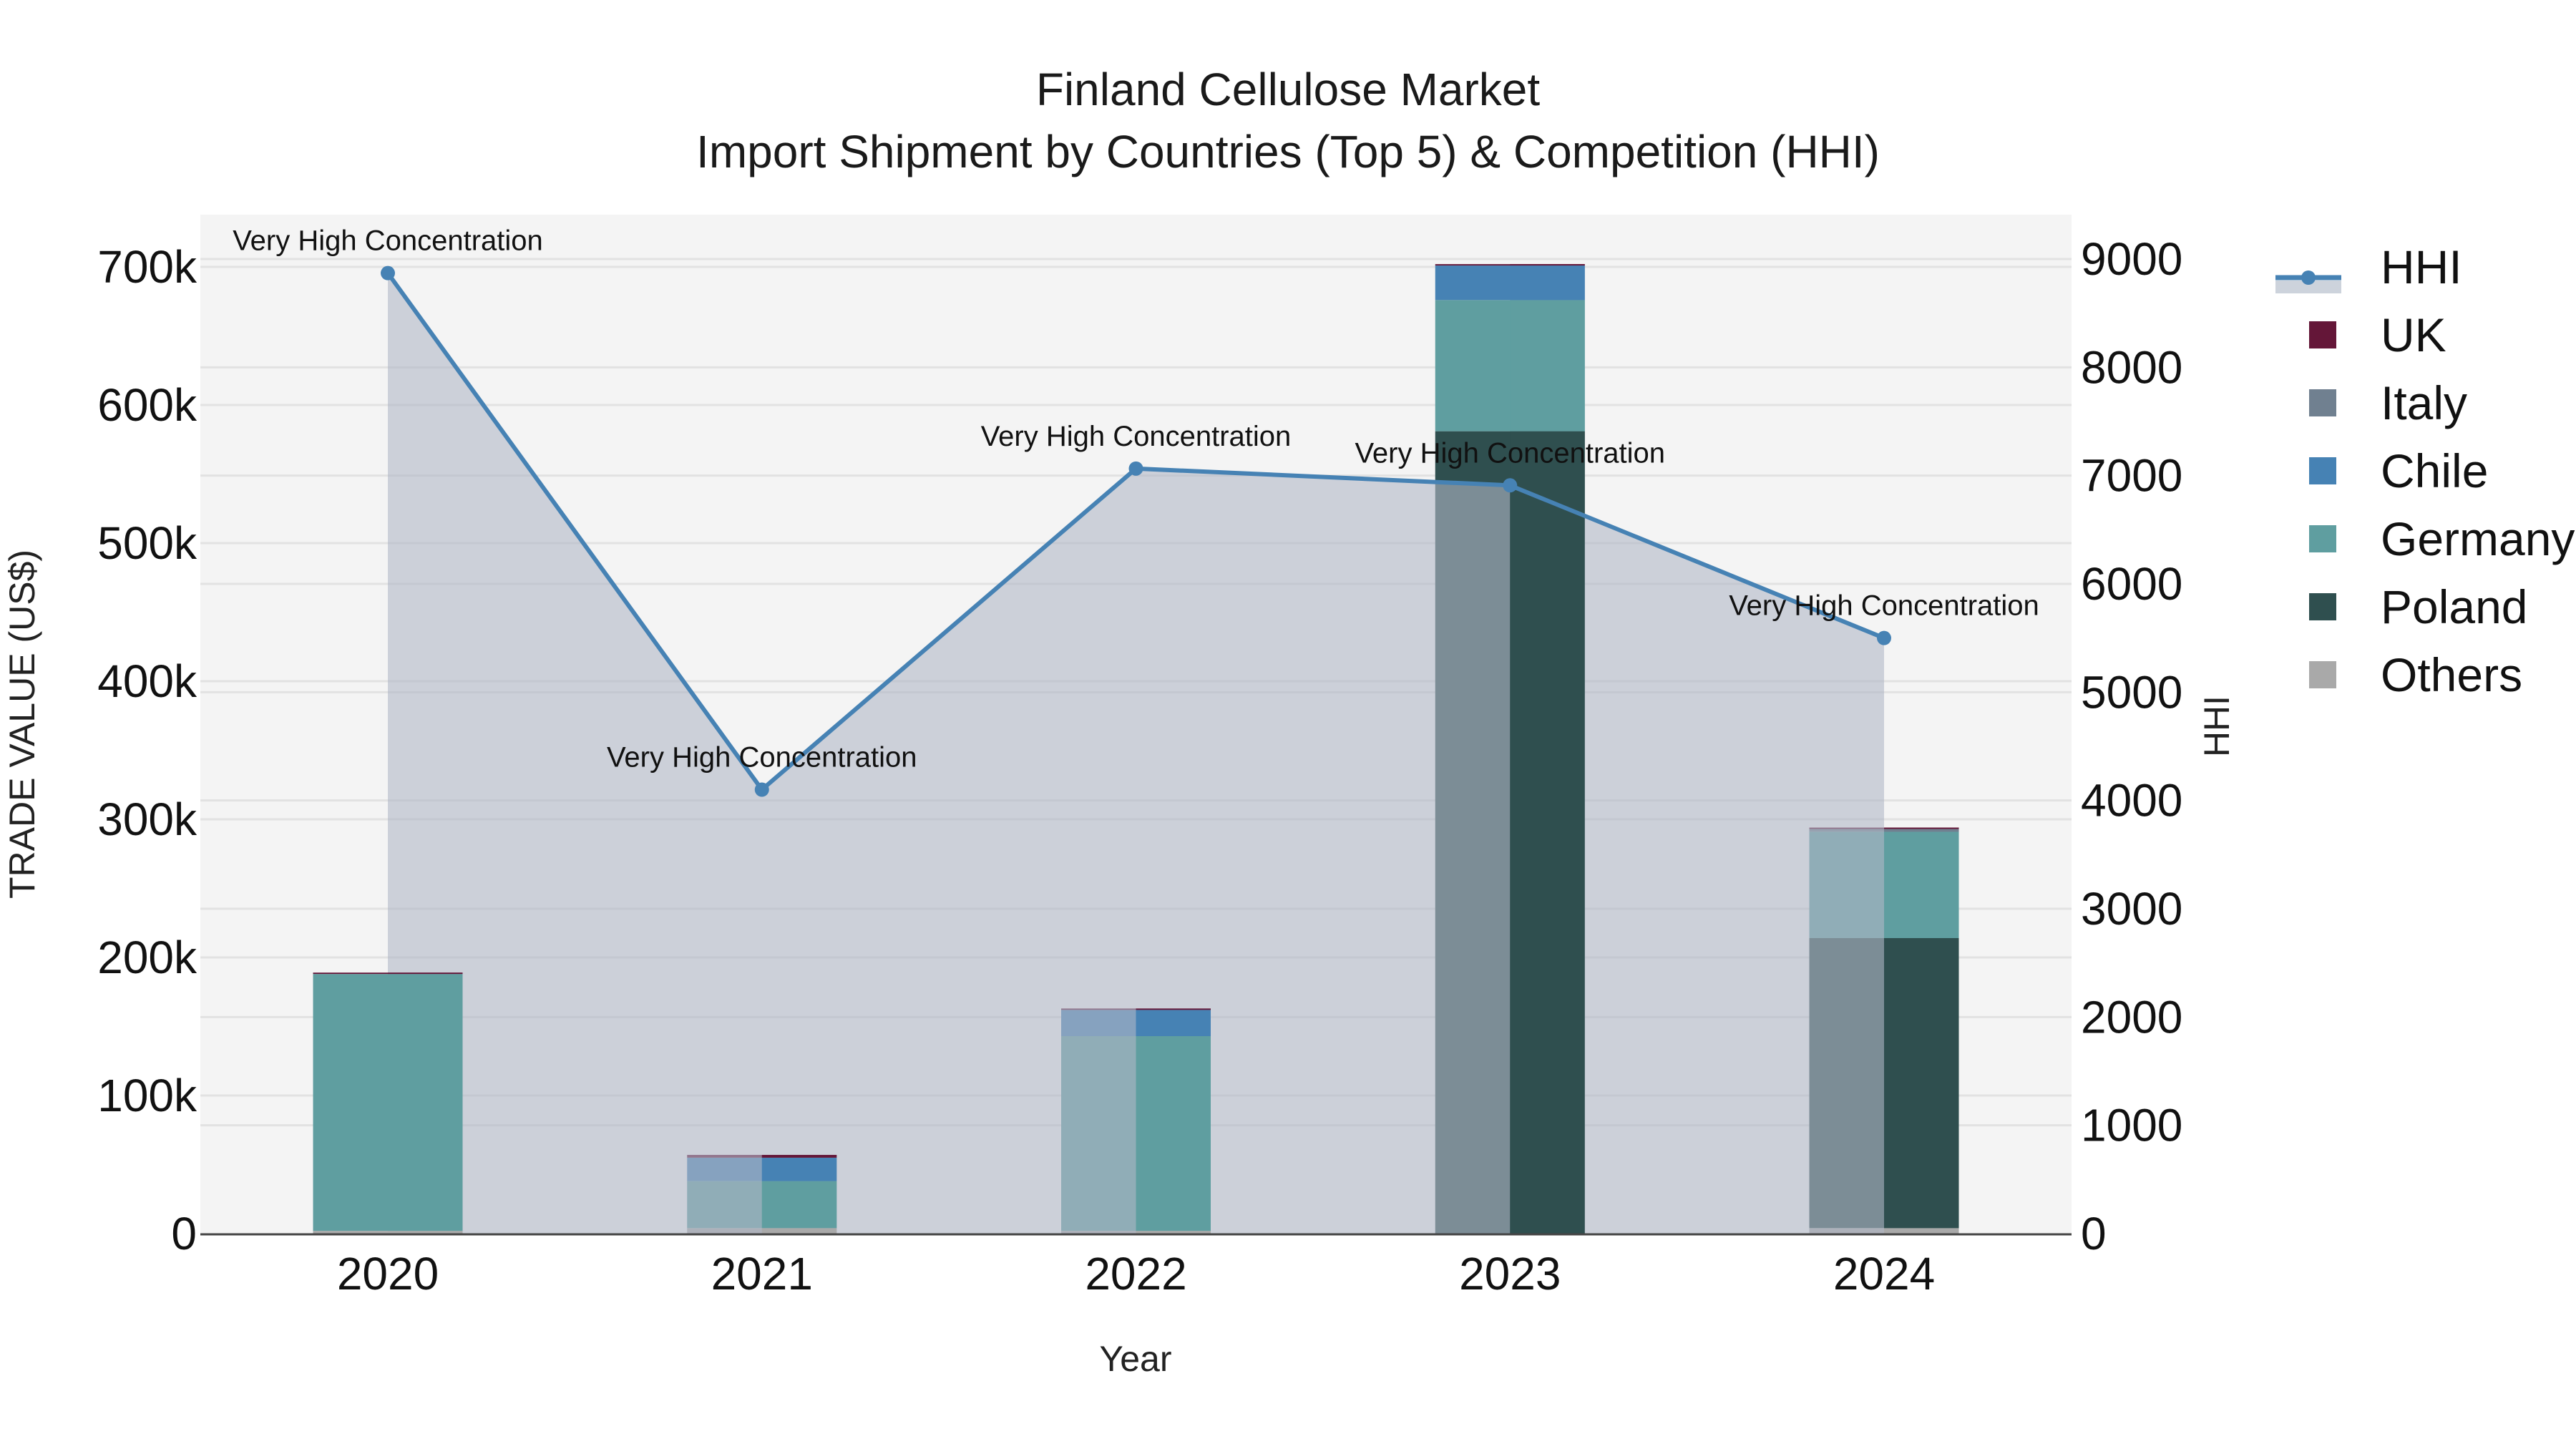 The image size is (2576, 1449). Describe the element at coordinates (2452, 674) in the screenshot. I see `legend-label: Others` at that location.